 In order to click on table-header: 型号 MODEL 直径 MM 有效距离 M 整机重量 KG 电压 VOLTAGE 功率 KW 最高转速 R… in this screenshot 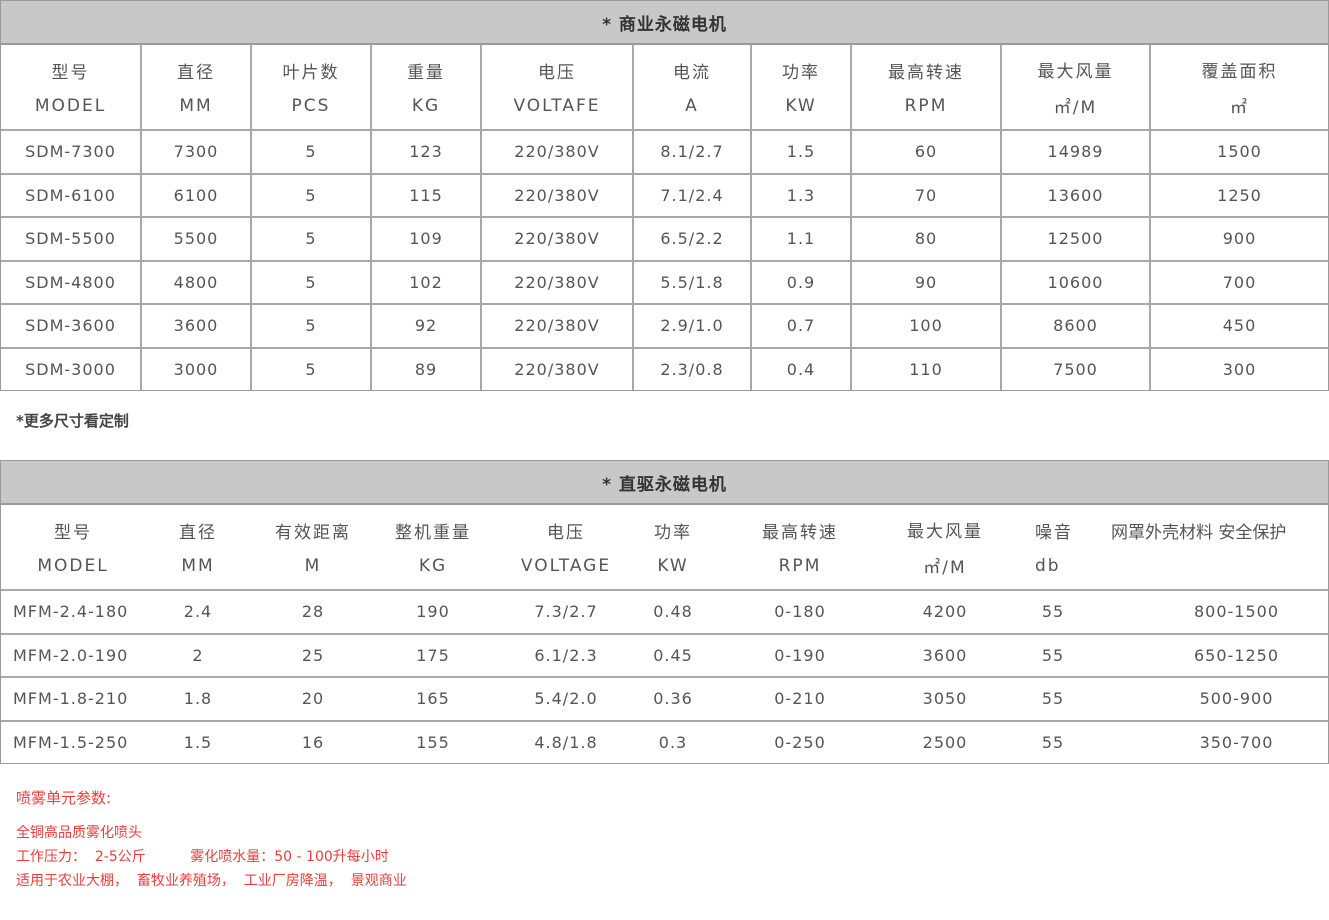, I will do `click(664, 548)`.